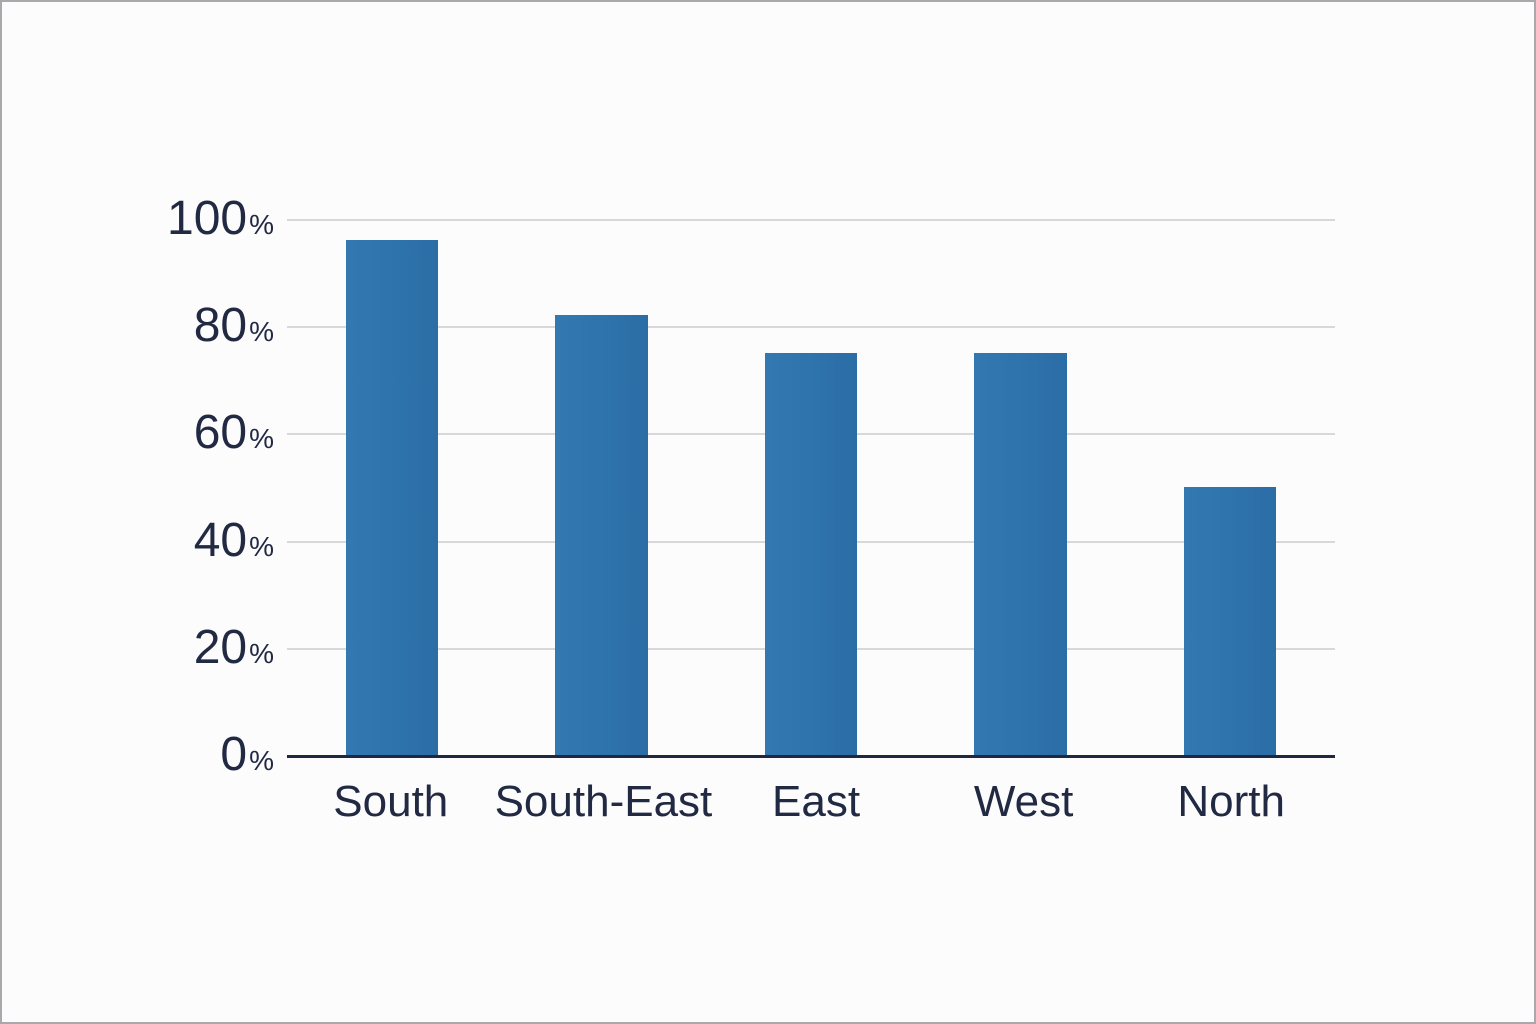 This screenshot has height=1024, width=1536. Describe the element at coordinates (138, 487) in the screenshot. I see `y-axis-tick-labels: 100% 80% 60% 40% 20% 0%` at that location.